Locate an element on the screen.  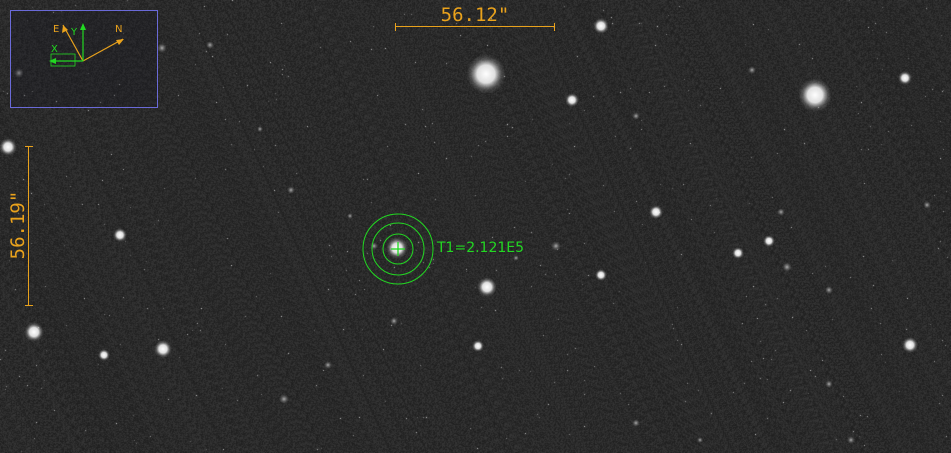
sky-annulus-inner is located at coordinates (398, 249).